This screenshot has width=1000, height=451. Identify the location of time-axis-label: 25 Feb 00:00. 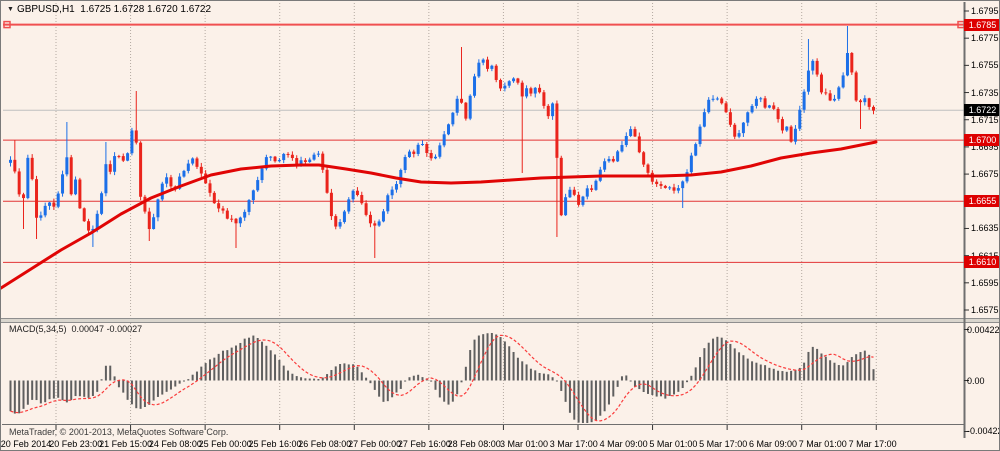
(225, 444).